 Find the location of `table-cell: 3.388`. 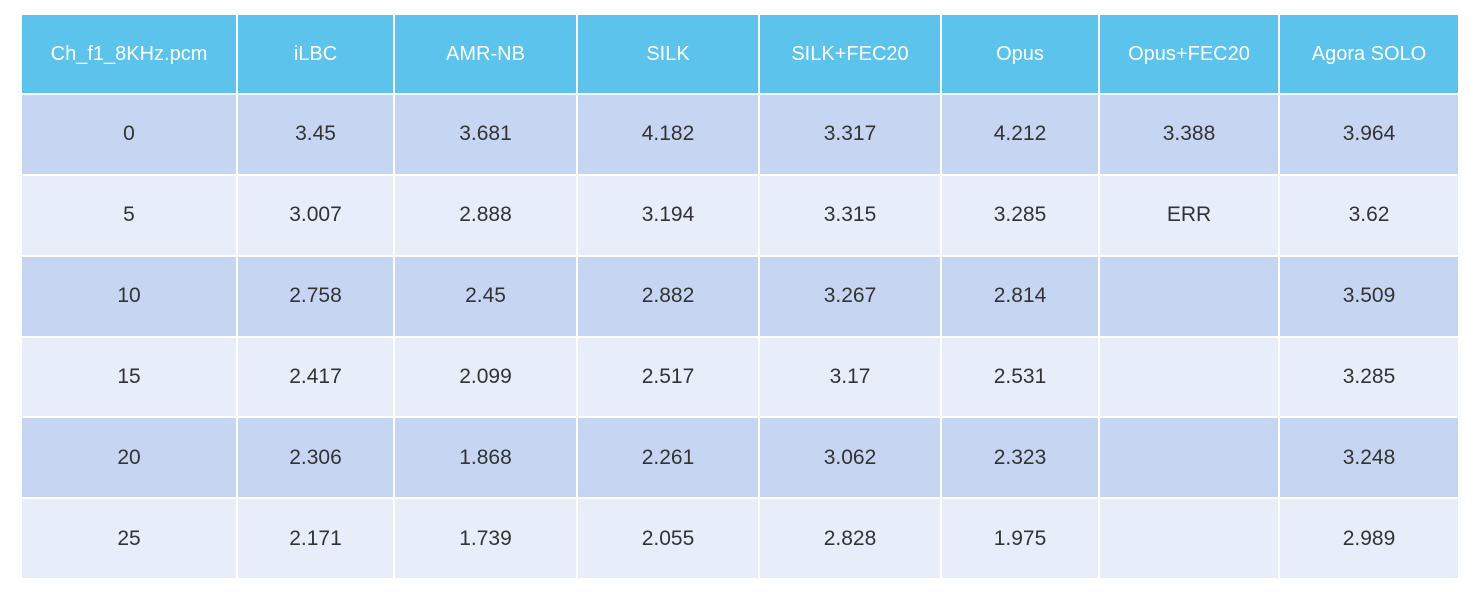

table-cell: 3.388 is located at coordinates (1190, 135).